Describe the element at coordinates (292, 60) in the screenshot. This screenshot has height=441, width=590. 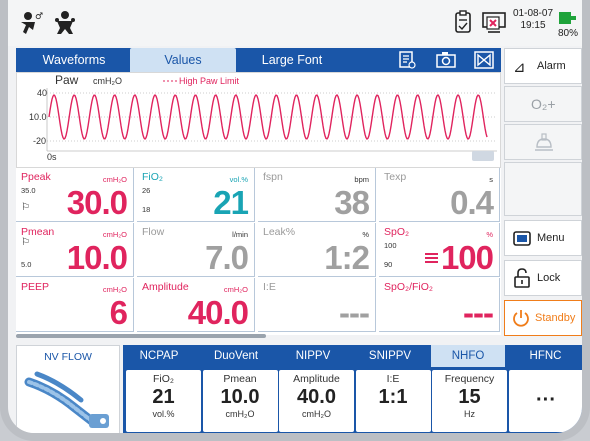
I see `tab-large-font: Large Font` at that location.